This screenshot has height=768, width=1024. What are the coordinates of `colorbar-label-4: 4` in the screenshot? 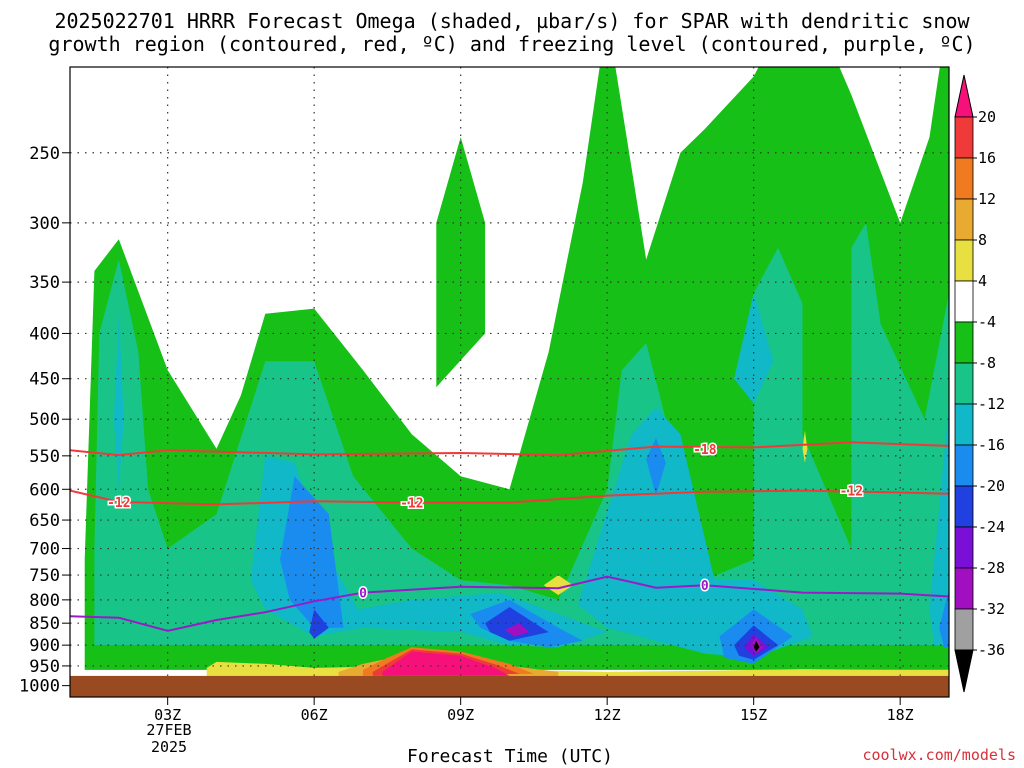 It's located at (982, 281).